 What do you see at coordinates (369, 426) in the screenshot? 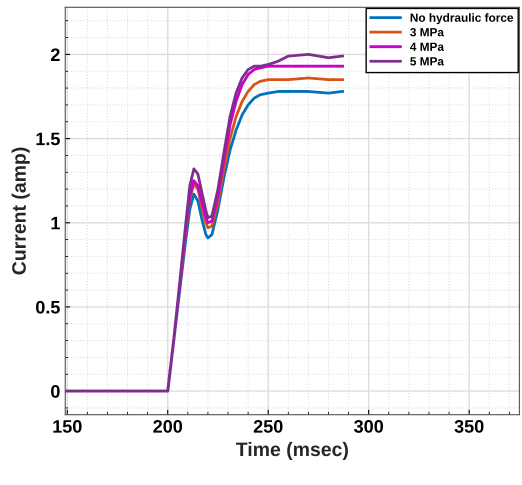
I see `x-tick-label: 300` at bounding box center [369, 426].